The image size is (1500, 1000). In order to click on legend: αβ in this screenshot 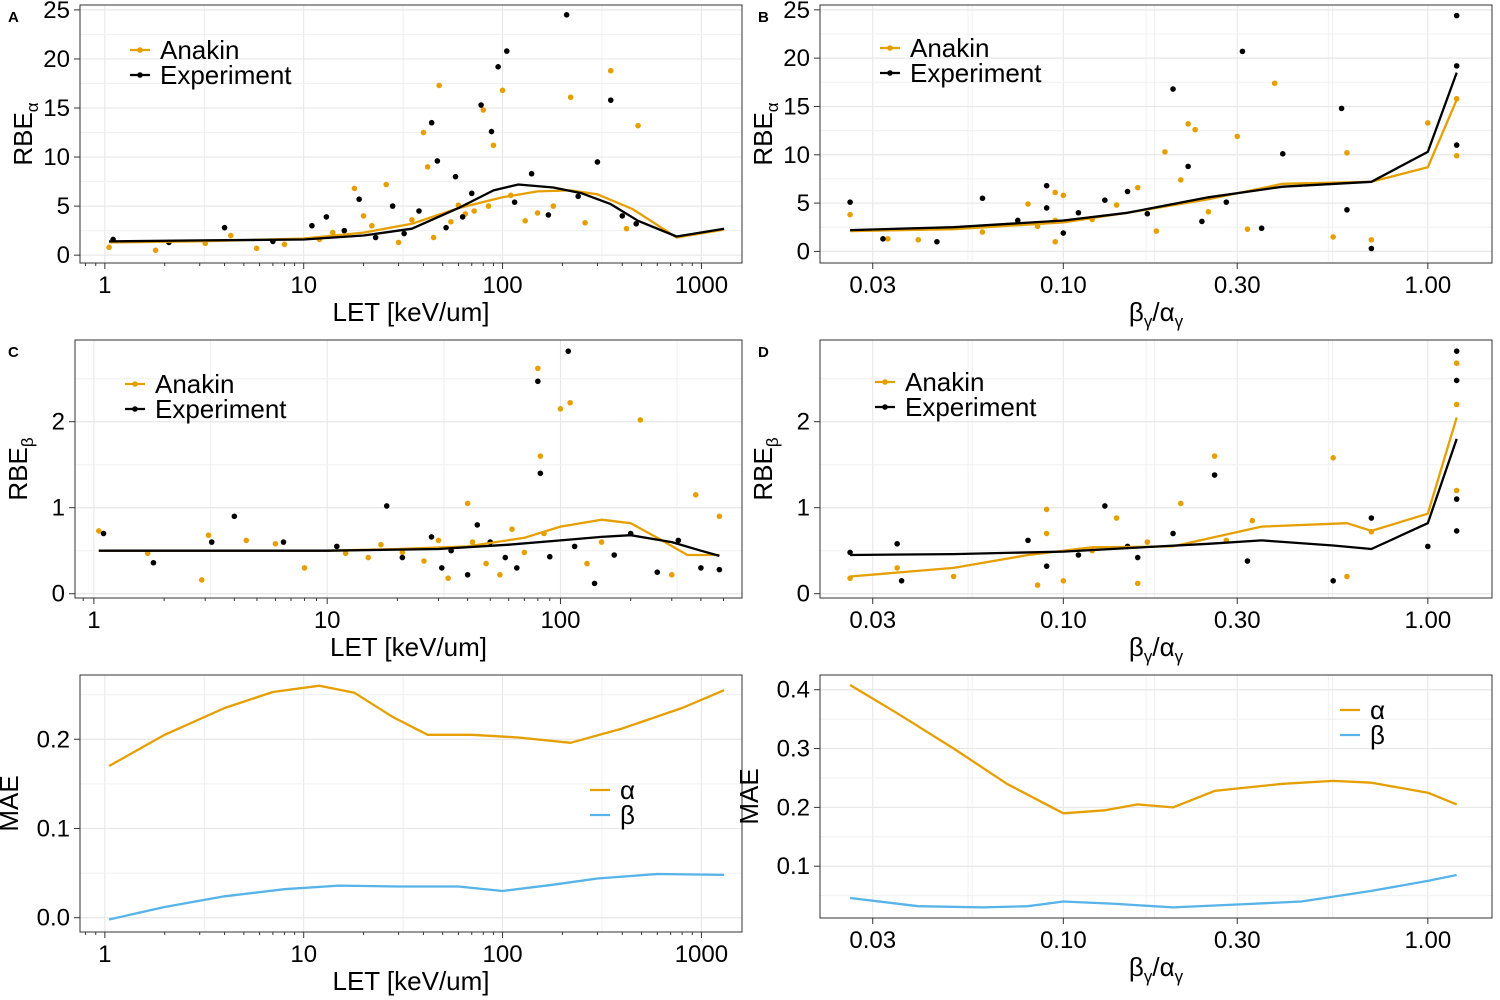, I will do `click(612, 802)`.